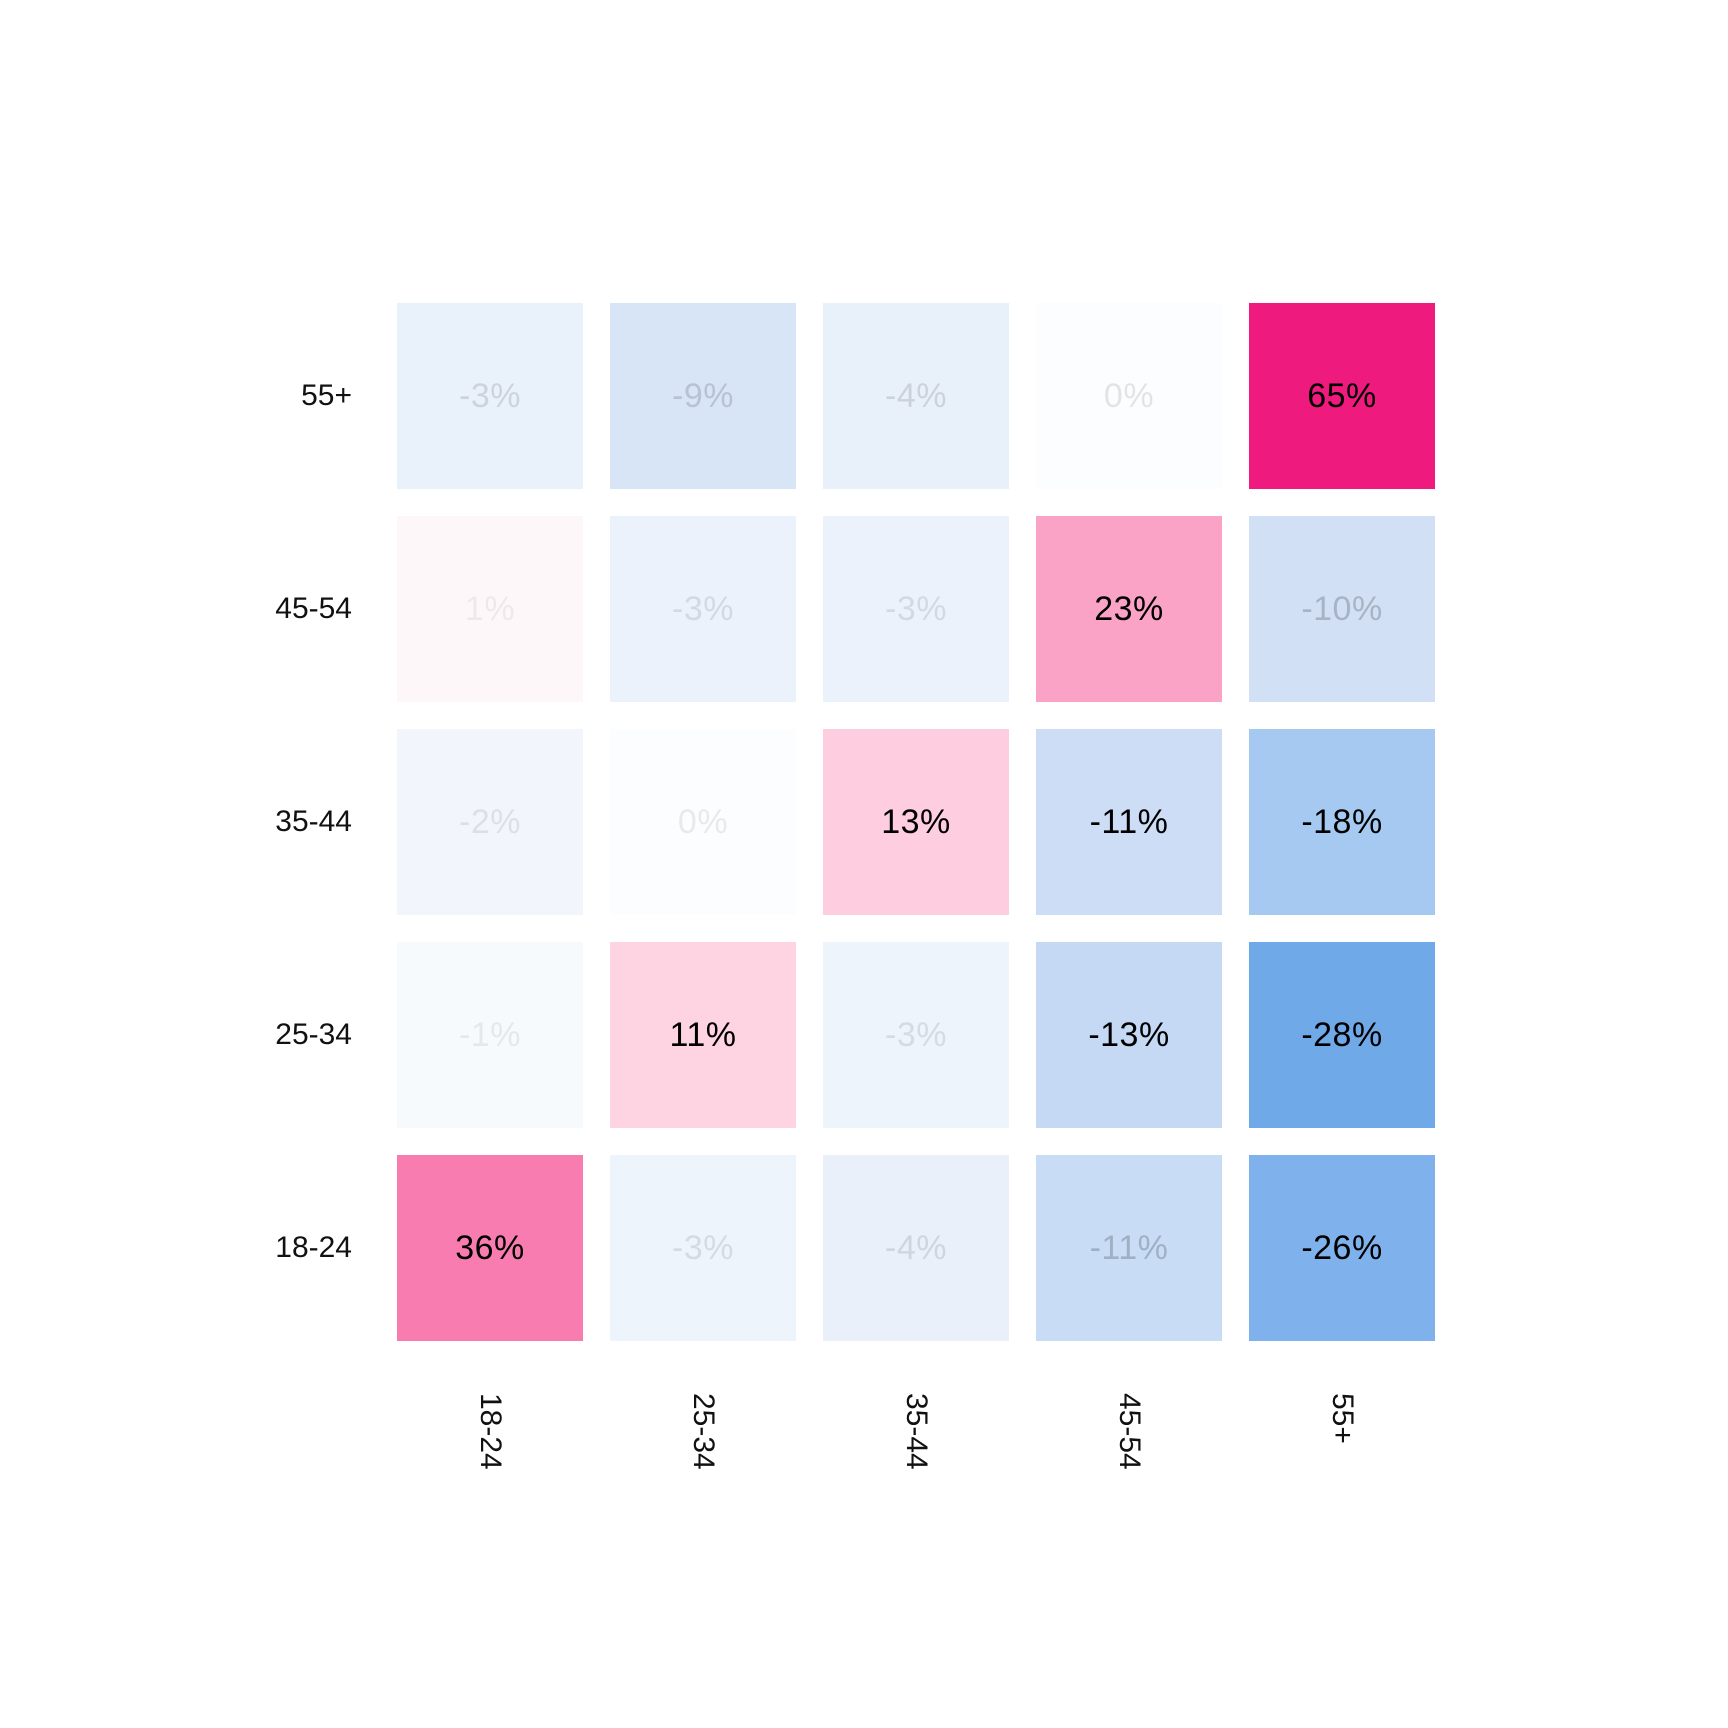 This screenshot has width=1728, height=1728. I want to click on column-label-slot: 18-24, so click(490, 1431).